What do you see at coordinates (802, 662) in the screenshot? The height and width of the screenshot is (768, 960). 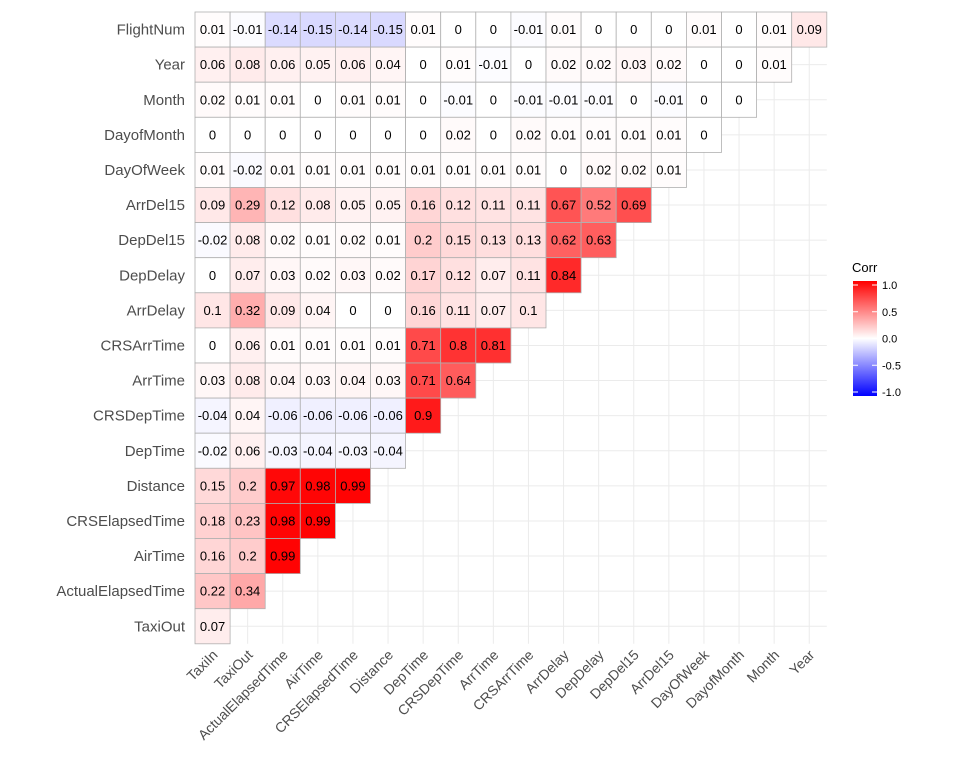 I see `x-axis-label: Year` at bounding box center [802, 662].